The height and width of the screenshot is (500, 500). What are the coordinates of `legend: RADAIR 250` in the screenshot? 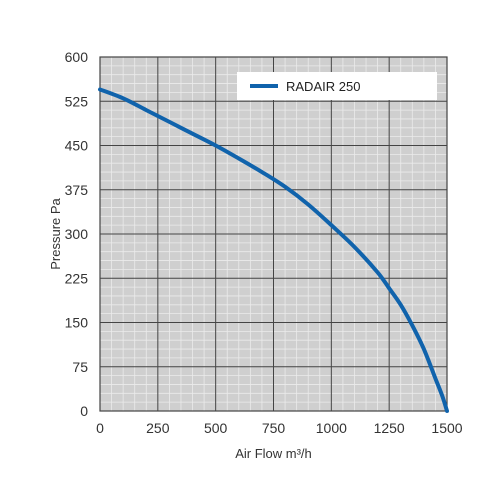 It's located at (337, 86).